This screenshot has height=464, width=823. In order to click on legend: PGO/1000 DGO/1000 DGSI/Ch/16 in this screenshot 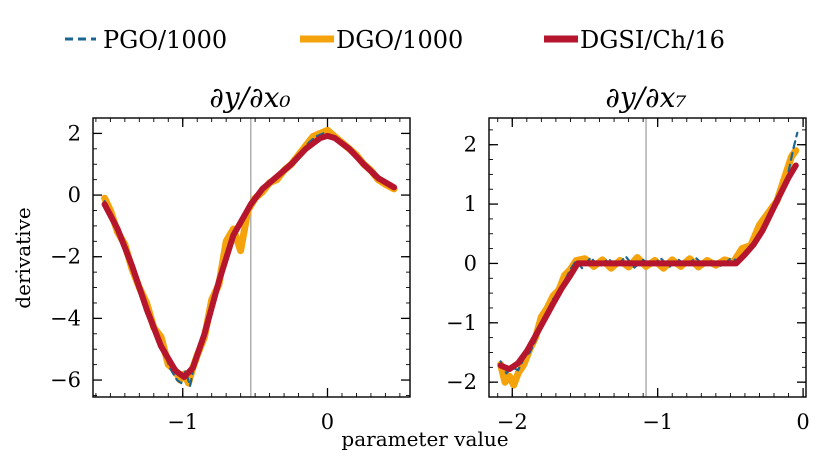, I will do `click(395, 40)`.